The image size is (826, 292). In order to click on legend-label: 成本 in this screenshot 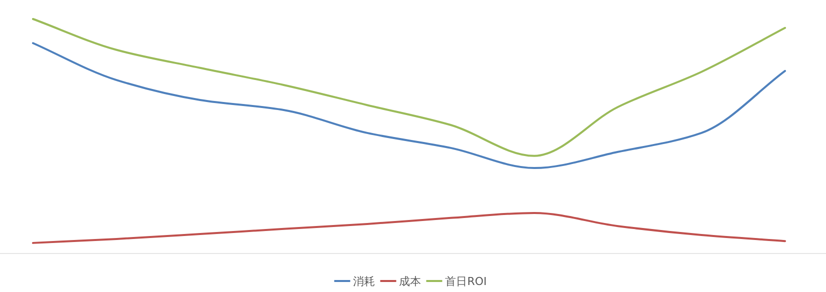, I will do `click(410, 281)`.